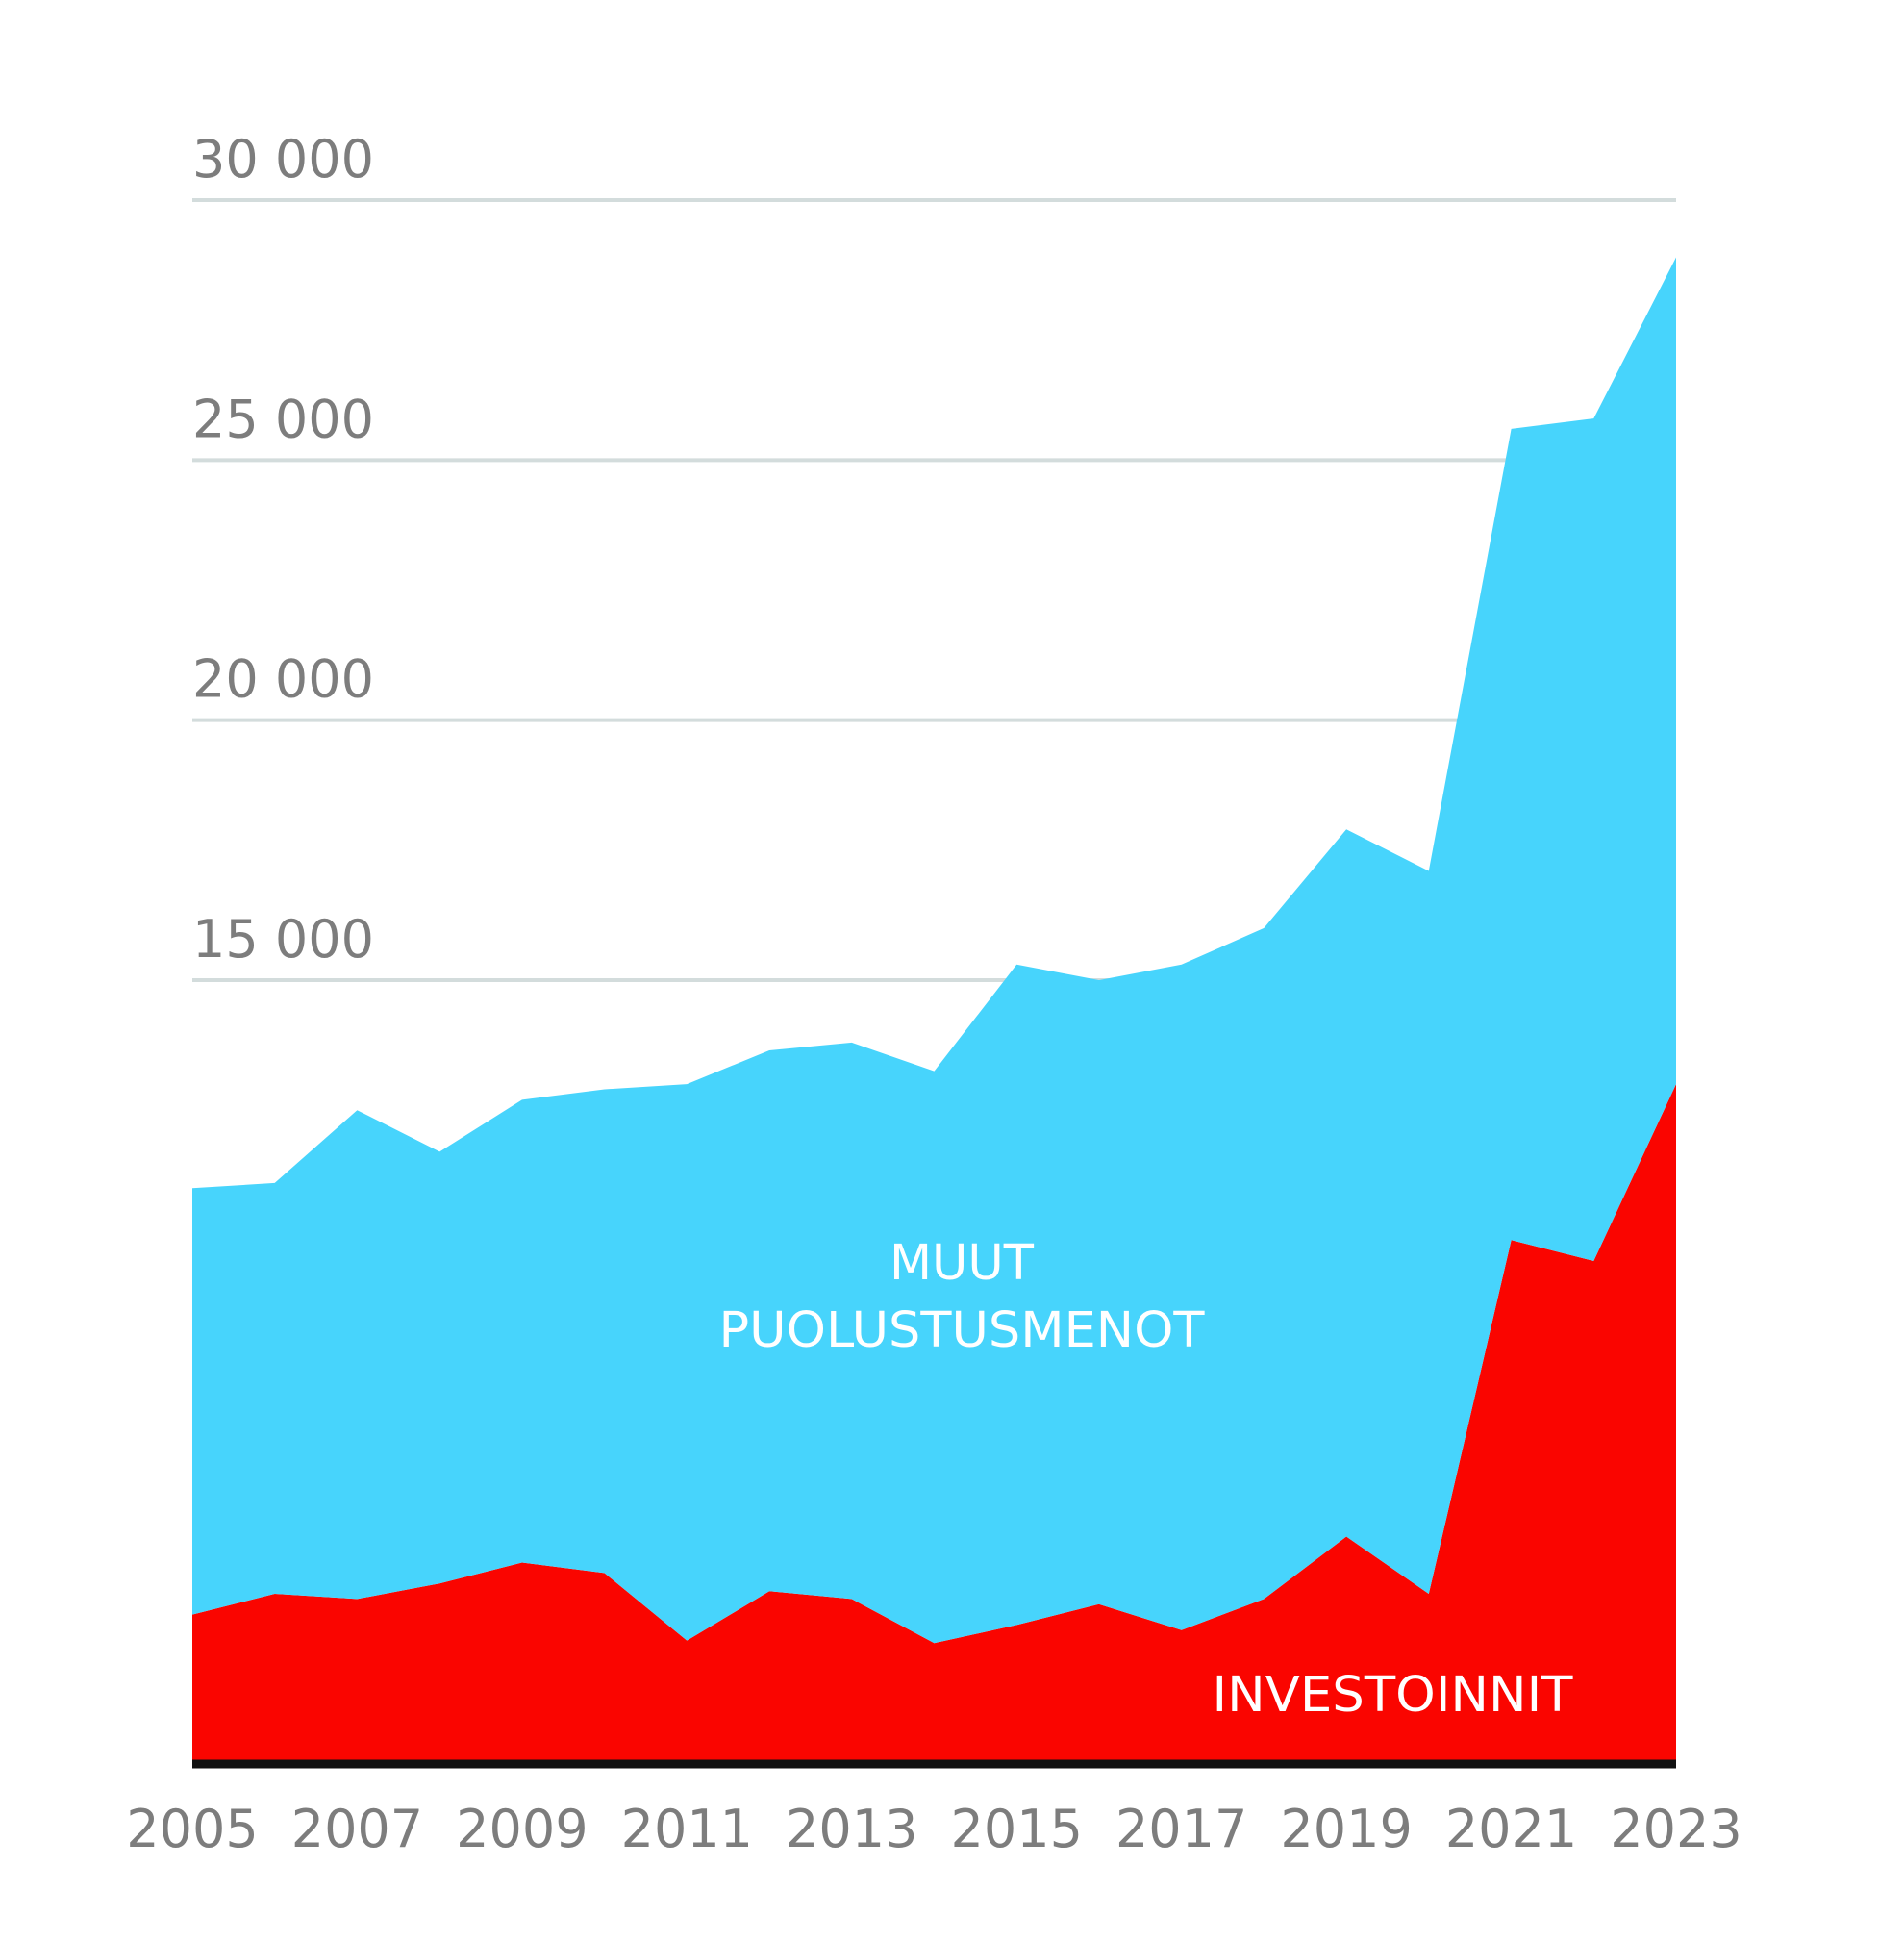 Image resolution: width=1904 pixels, height=1942 pixels. What do you see at coordinates (852, 1829) in the screenshot?
I see `x-tick-label: 2013` at bounding box center [852, 1829].